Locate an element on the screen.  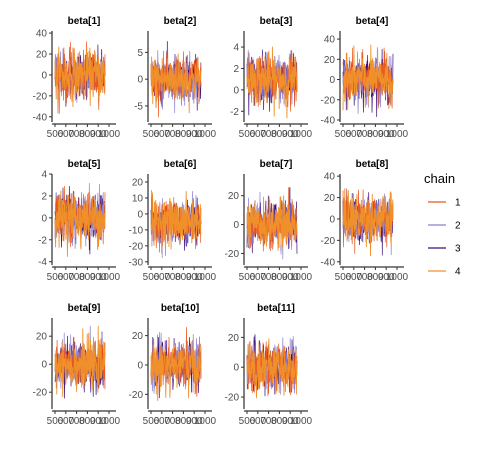
y-tick-label: -5 is located at coordinates (138, 106).